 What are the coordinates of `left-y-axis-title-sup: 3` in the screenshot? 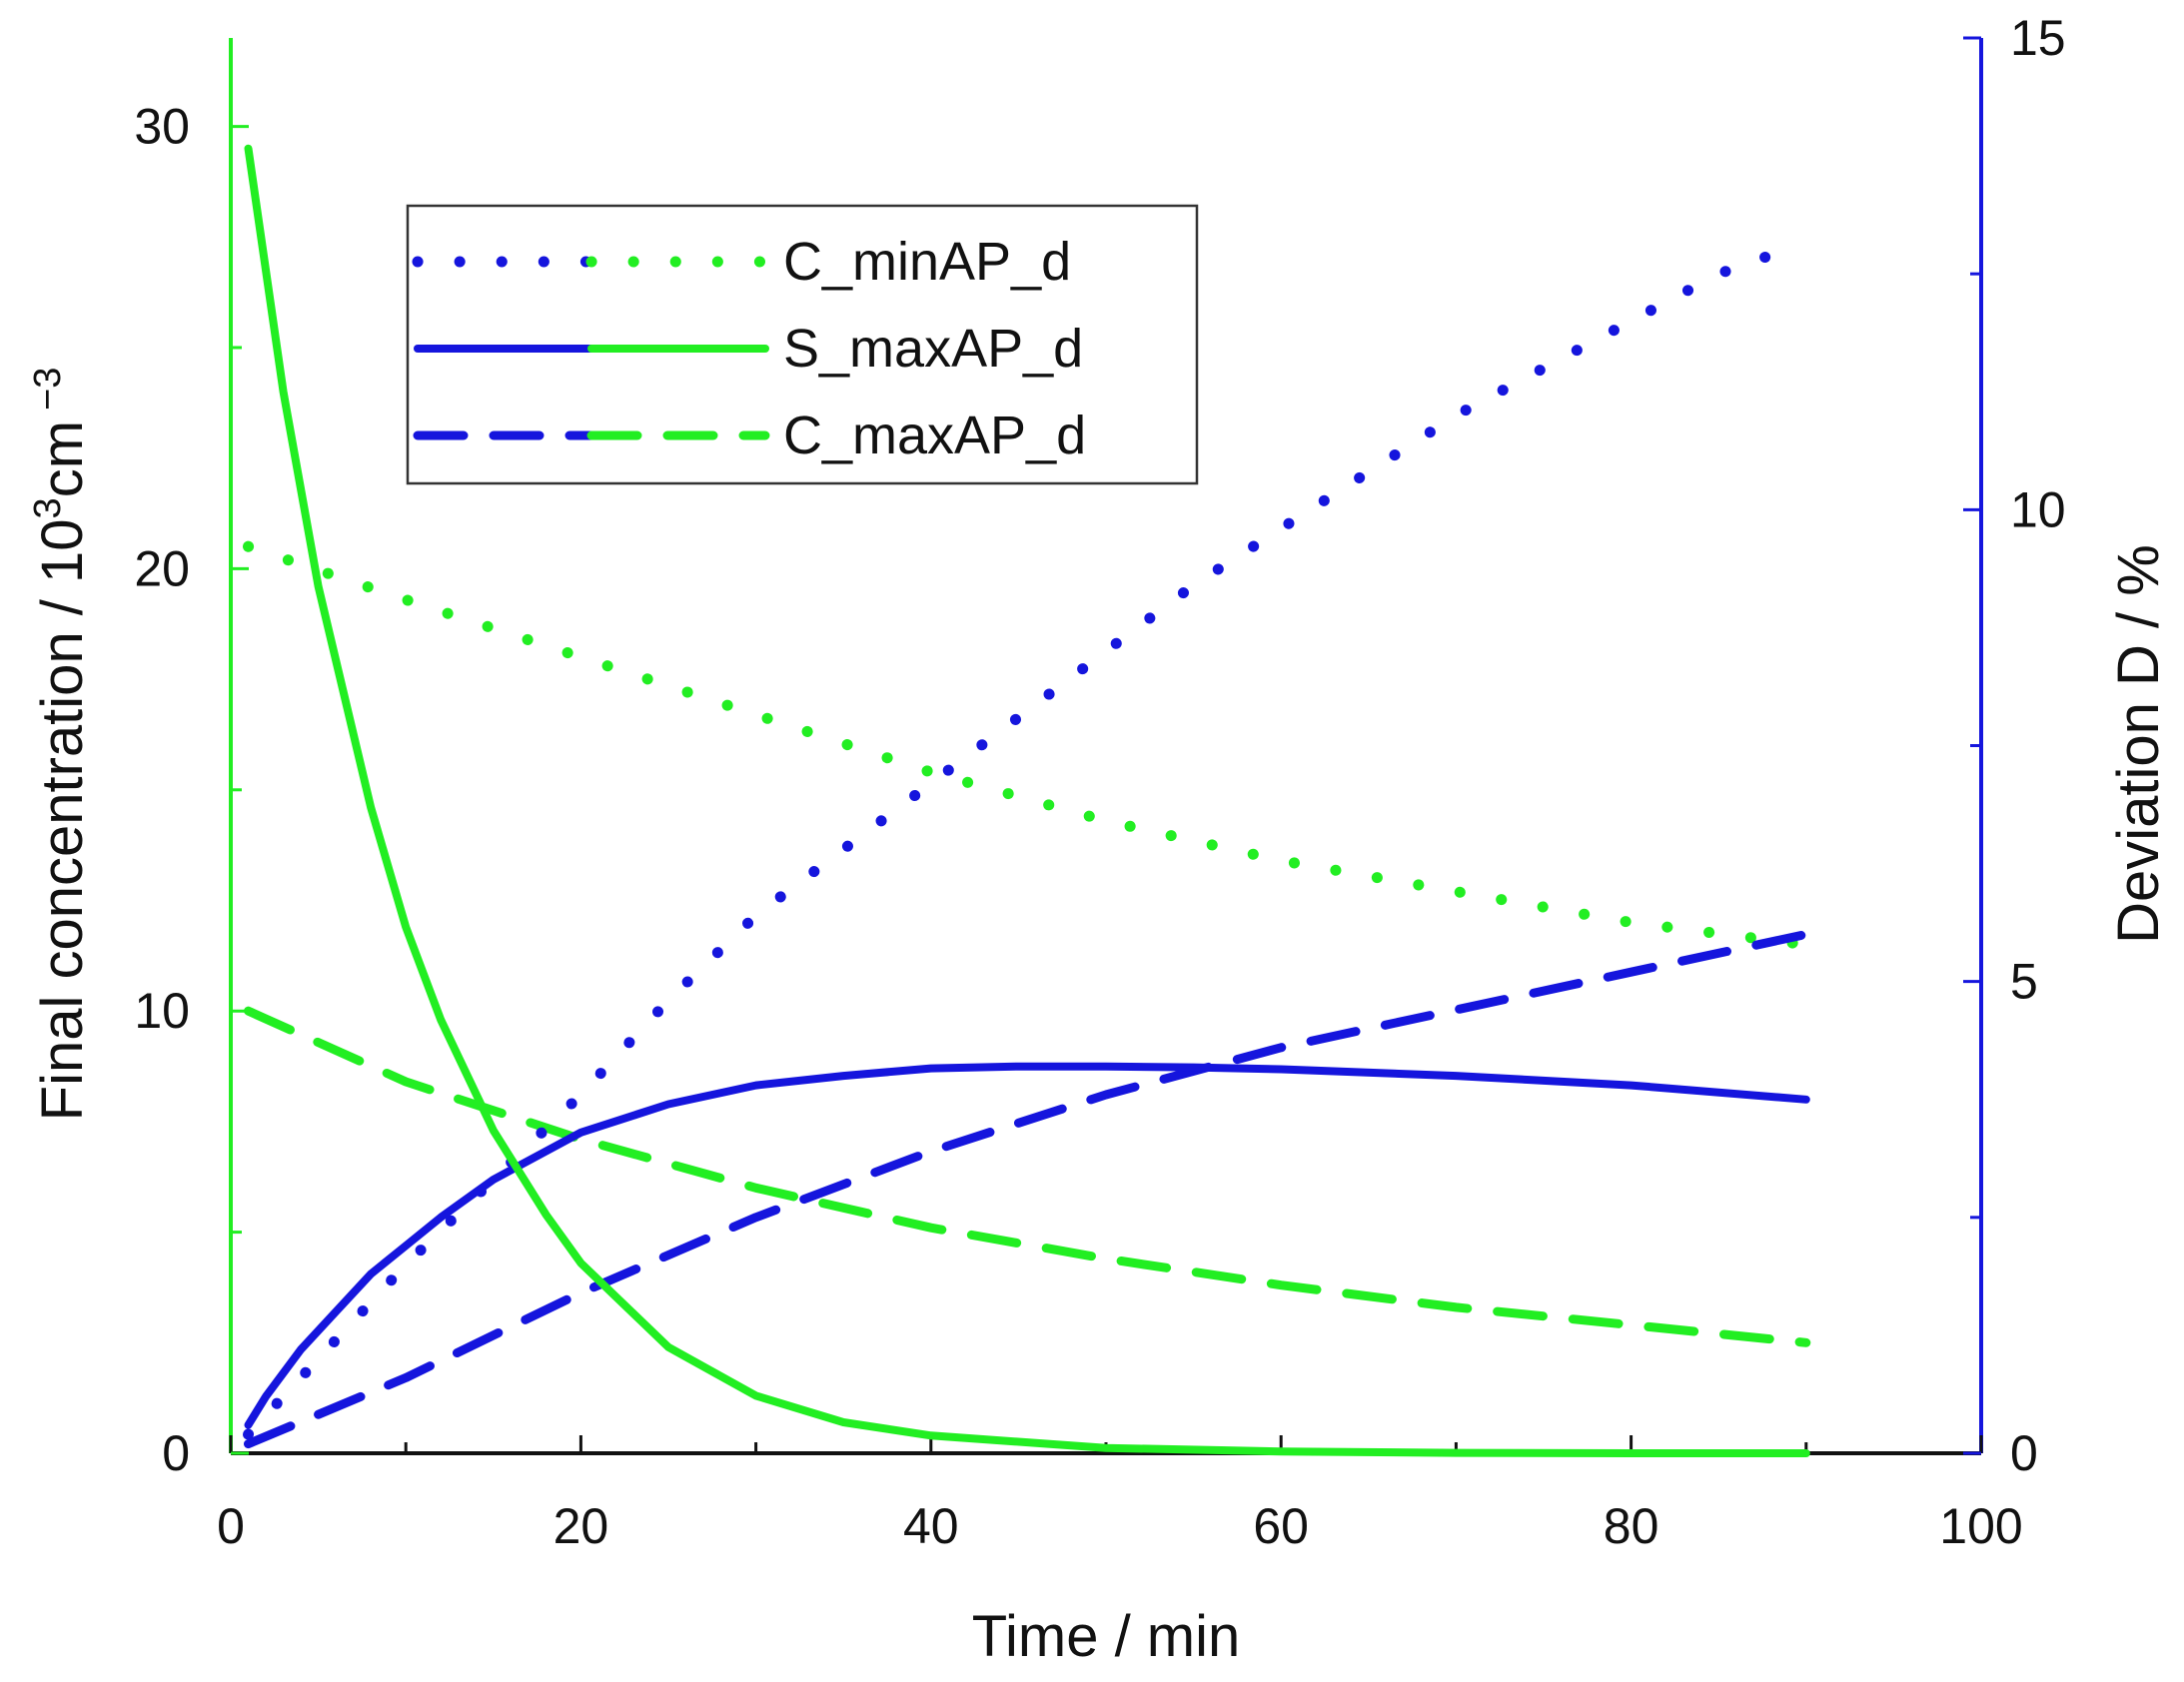 It's located at (48, 507).